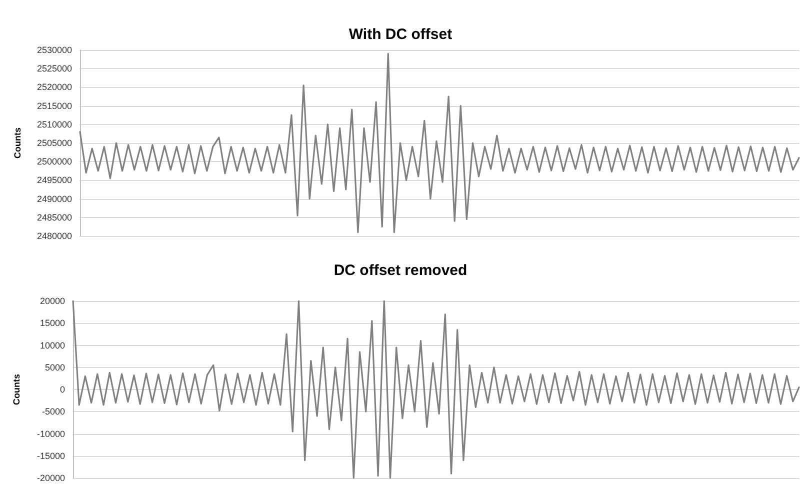 Image resolution: width=801 pixels, height=488 pixels. Describe the element at coordinates (54, 69) in the screenshot. I see `y-tick-label: 2525000` at that location.